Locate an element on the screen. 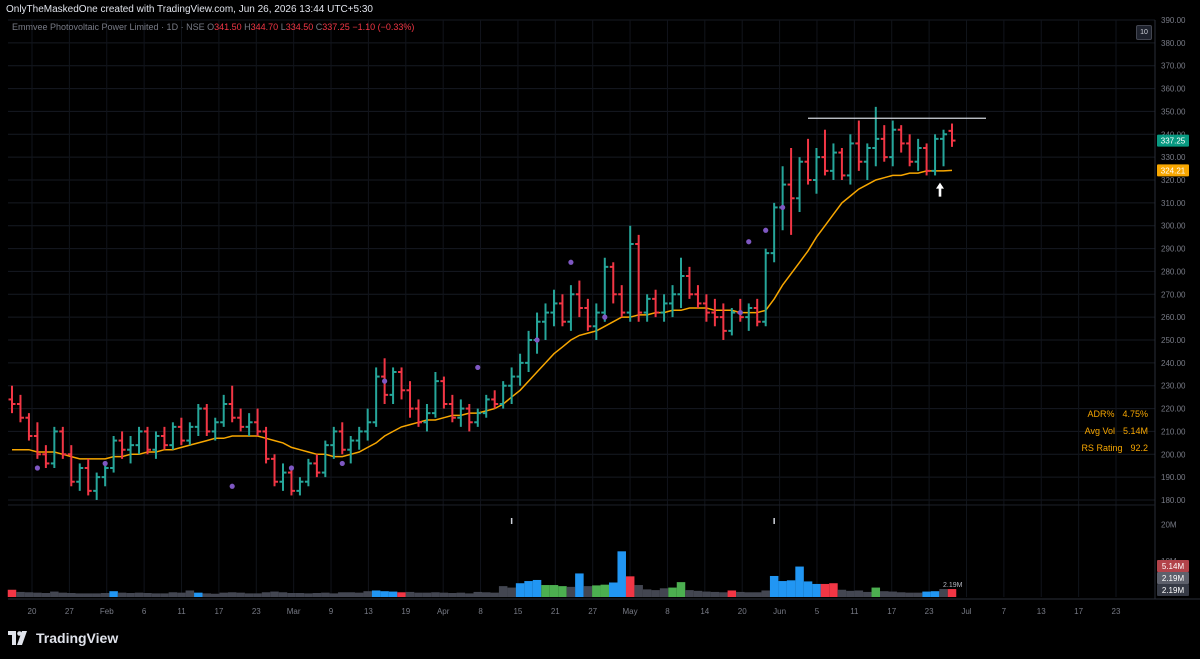 The width and height of the screenshot is (1200, 659). up-arrow-icon is located at coordinates (940, 189).